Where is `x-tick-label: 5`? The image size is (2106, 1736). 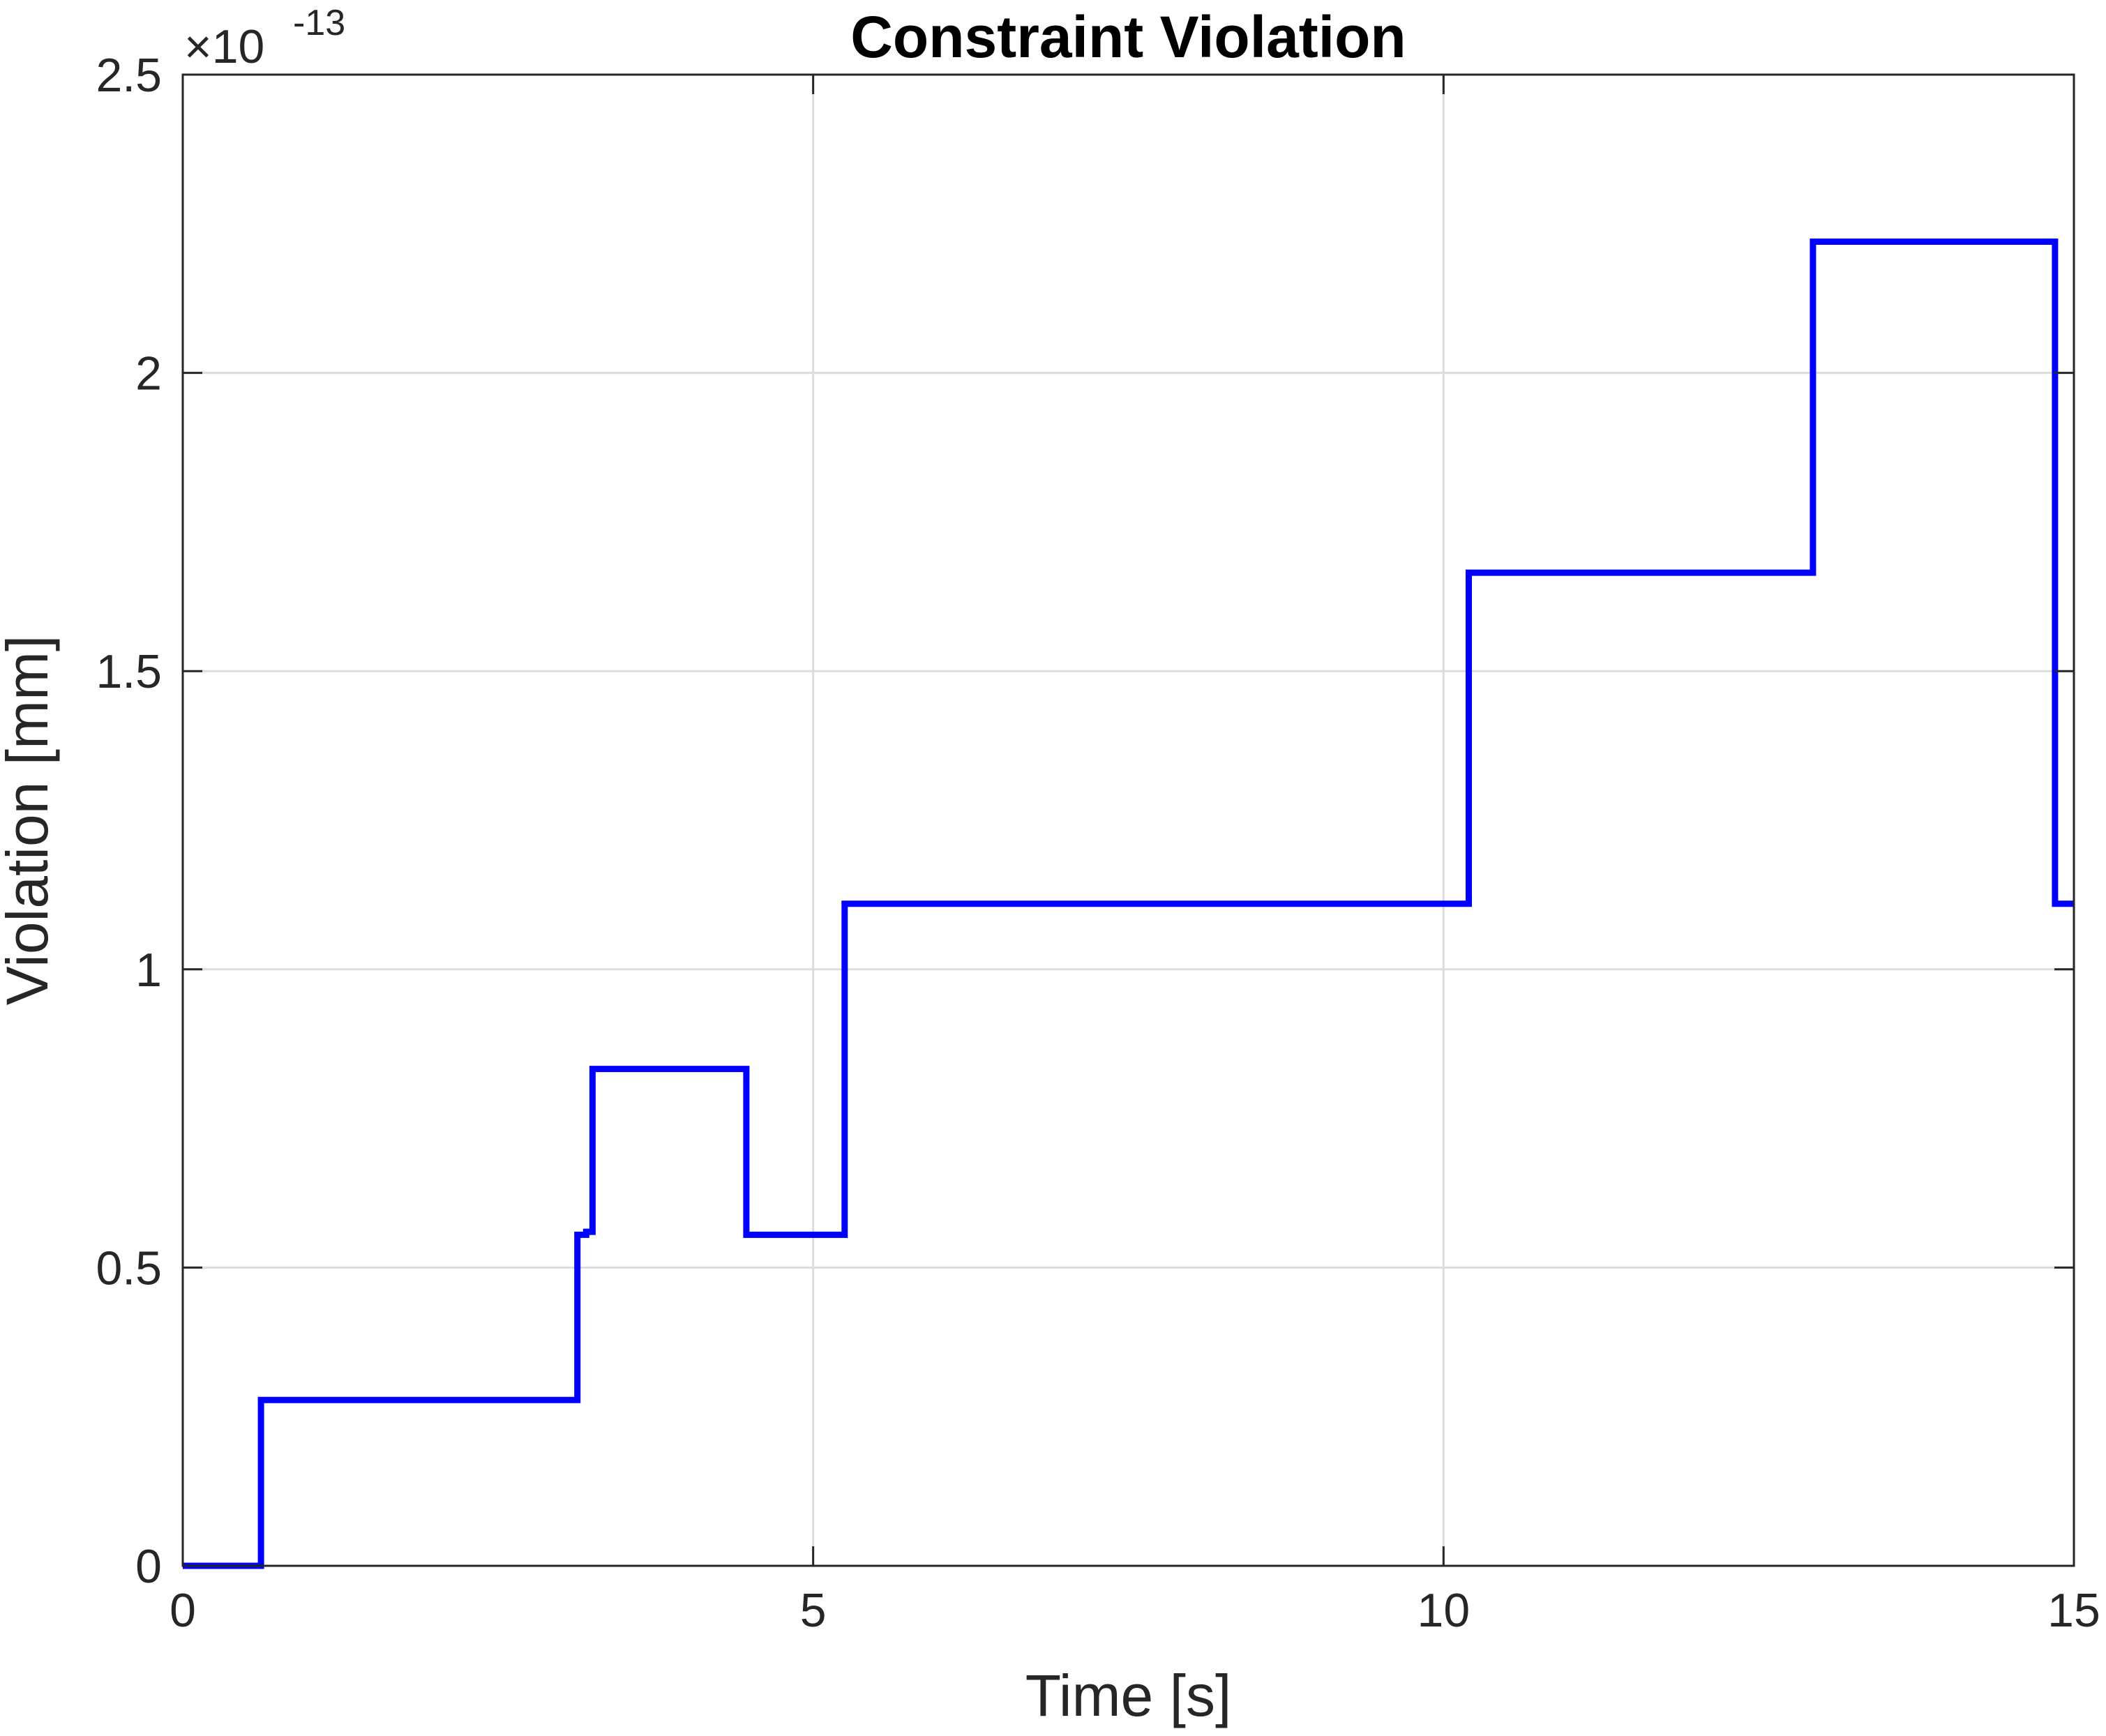
x-tick-label: 5 is located at coordinates (814, 1610).